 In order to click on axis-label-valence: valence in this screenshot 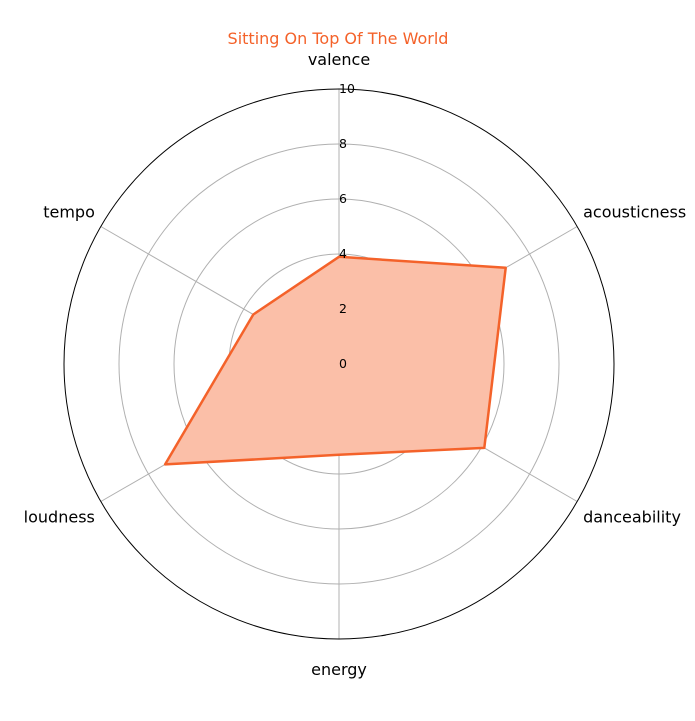, I will do `click(339, 59)`.